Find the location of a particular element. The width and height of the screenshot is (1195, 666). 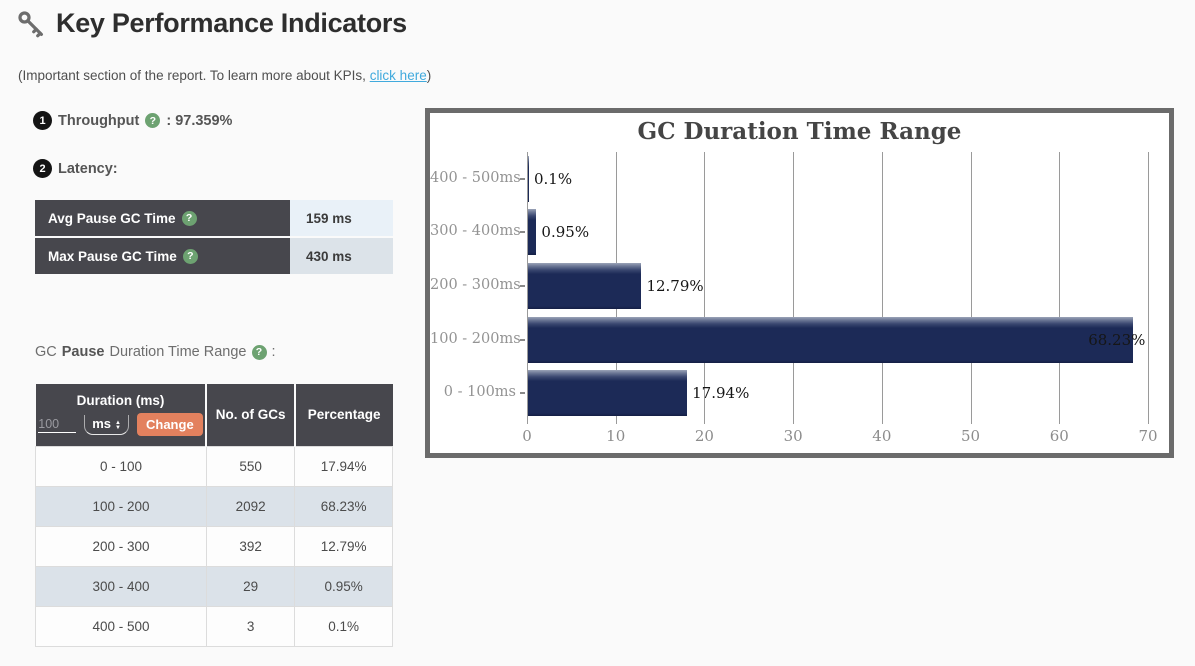

percentage-cell: 0.1% is located at coordinates (343, 626).